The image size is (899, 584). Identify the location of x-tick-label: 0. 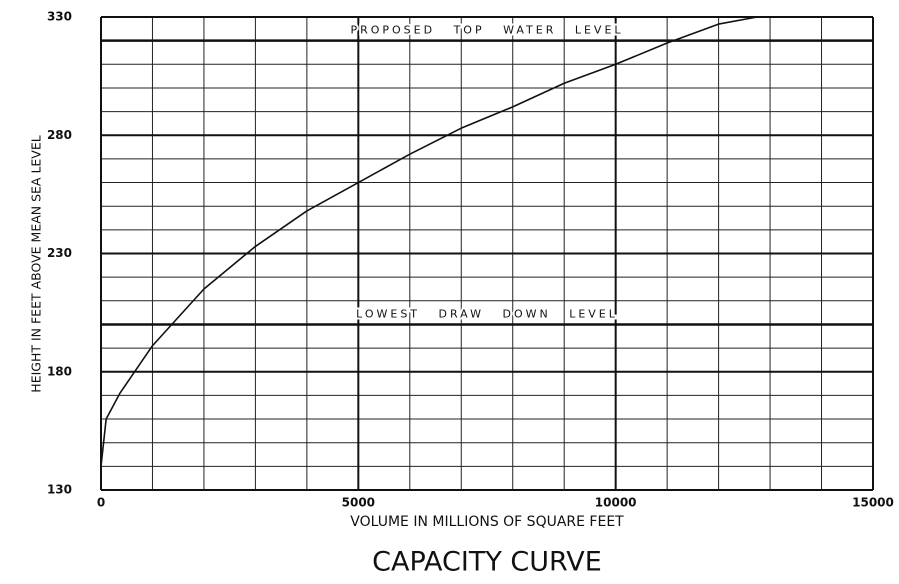
(101, 503).